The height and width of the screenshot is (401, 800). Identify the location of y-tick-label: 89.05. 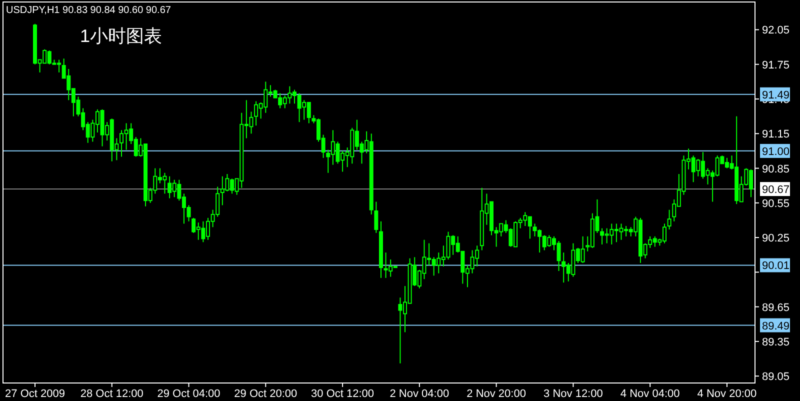
(776, 377).